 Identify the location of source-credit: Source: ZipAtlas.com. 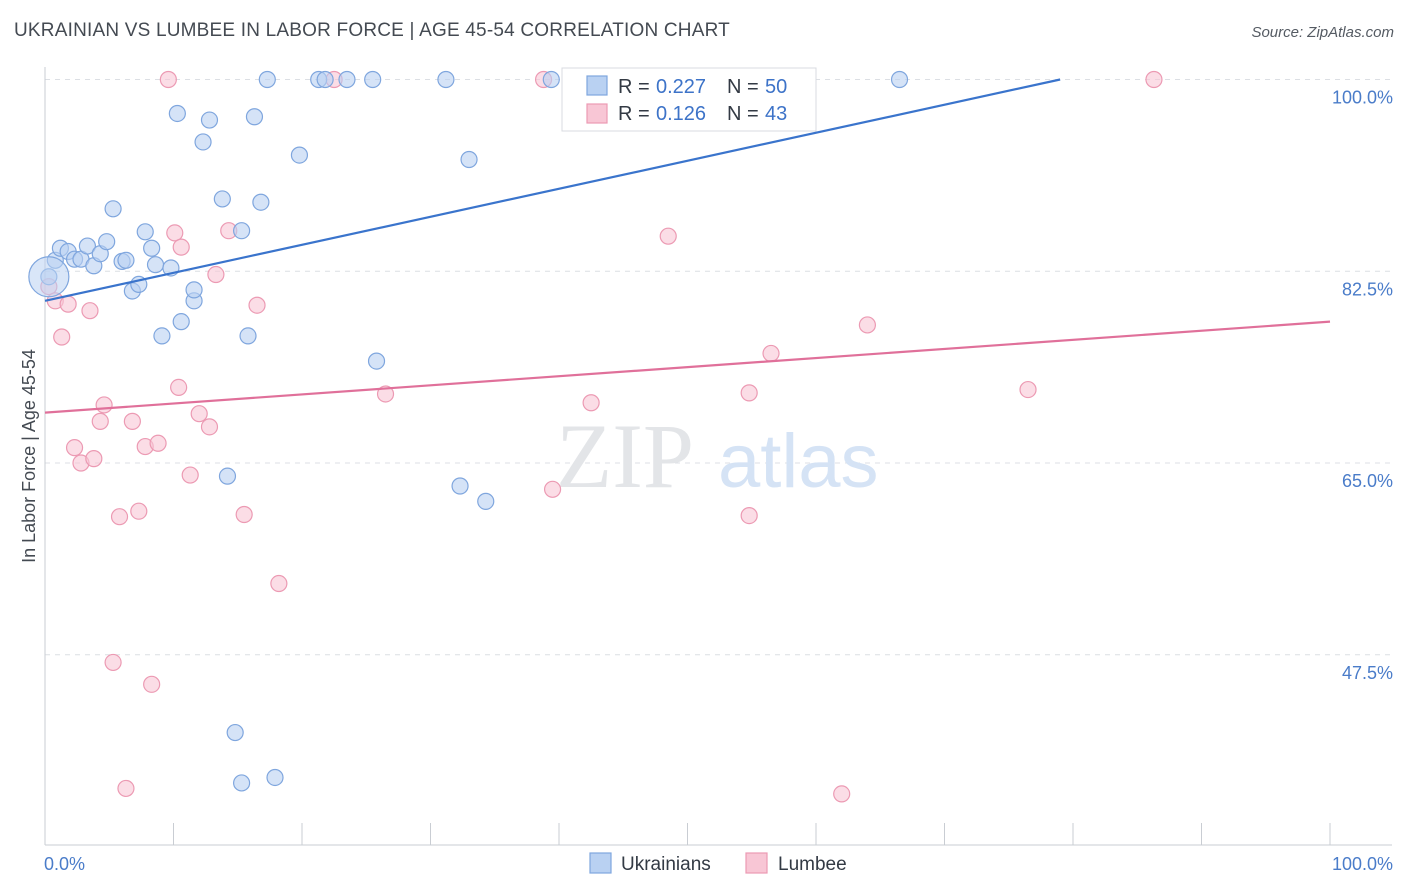
(1322, 32).